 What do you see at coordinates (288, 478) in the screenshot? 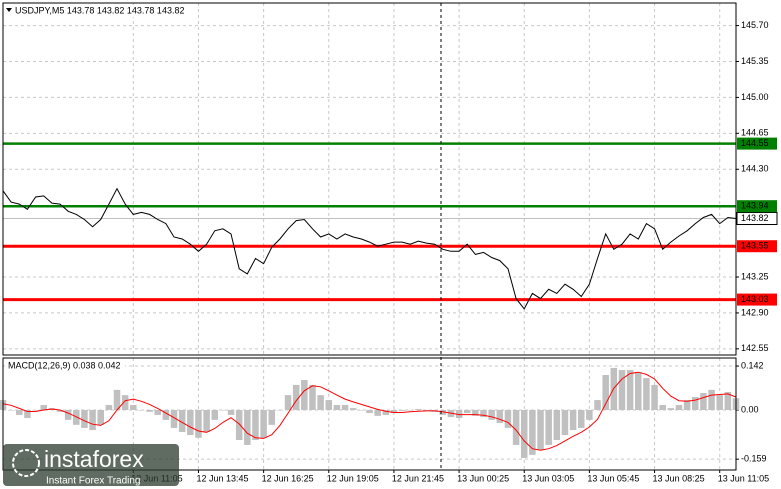
I see `x-tick-label: 12 Jun 16:25` at bounding box center [288, 478].